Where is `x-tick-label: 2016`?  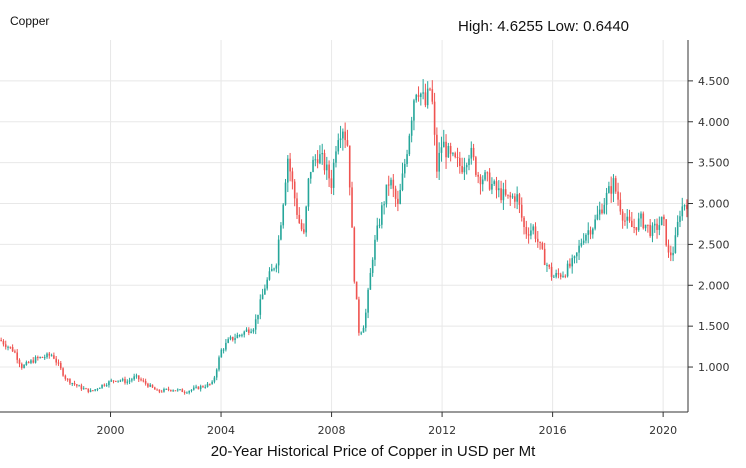
x-tick-label: 2016 is located at coordinates (553, 430).